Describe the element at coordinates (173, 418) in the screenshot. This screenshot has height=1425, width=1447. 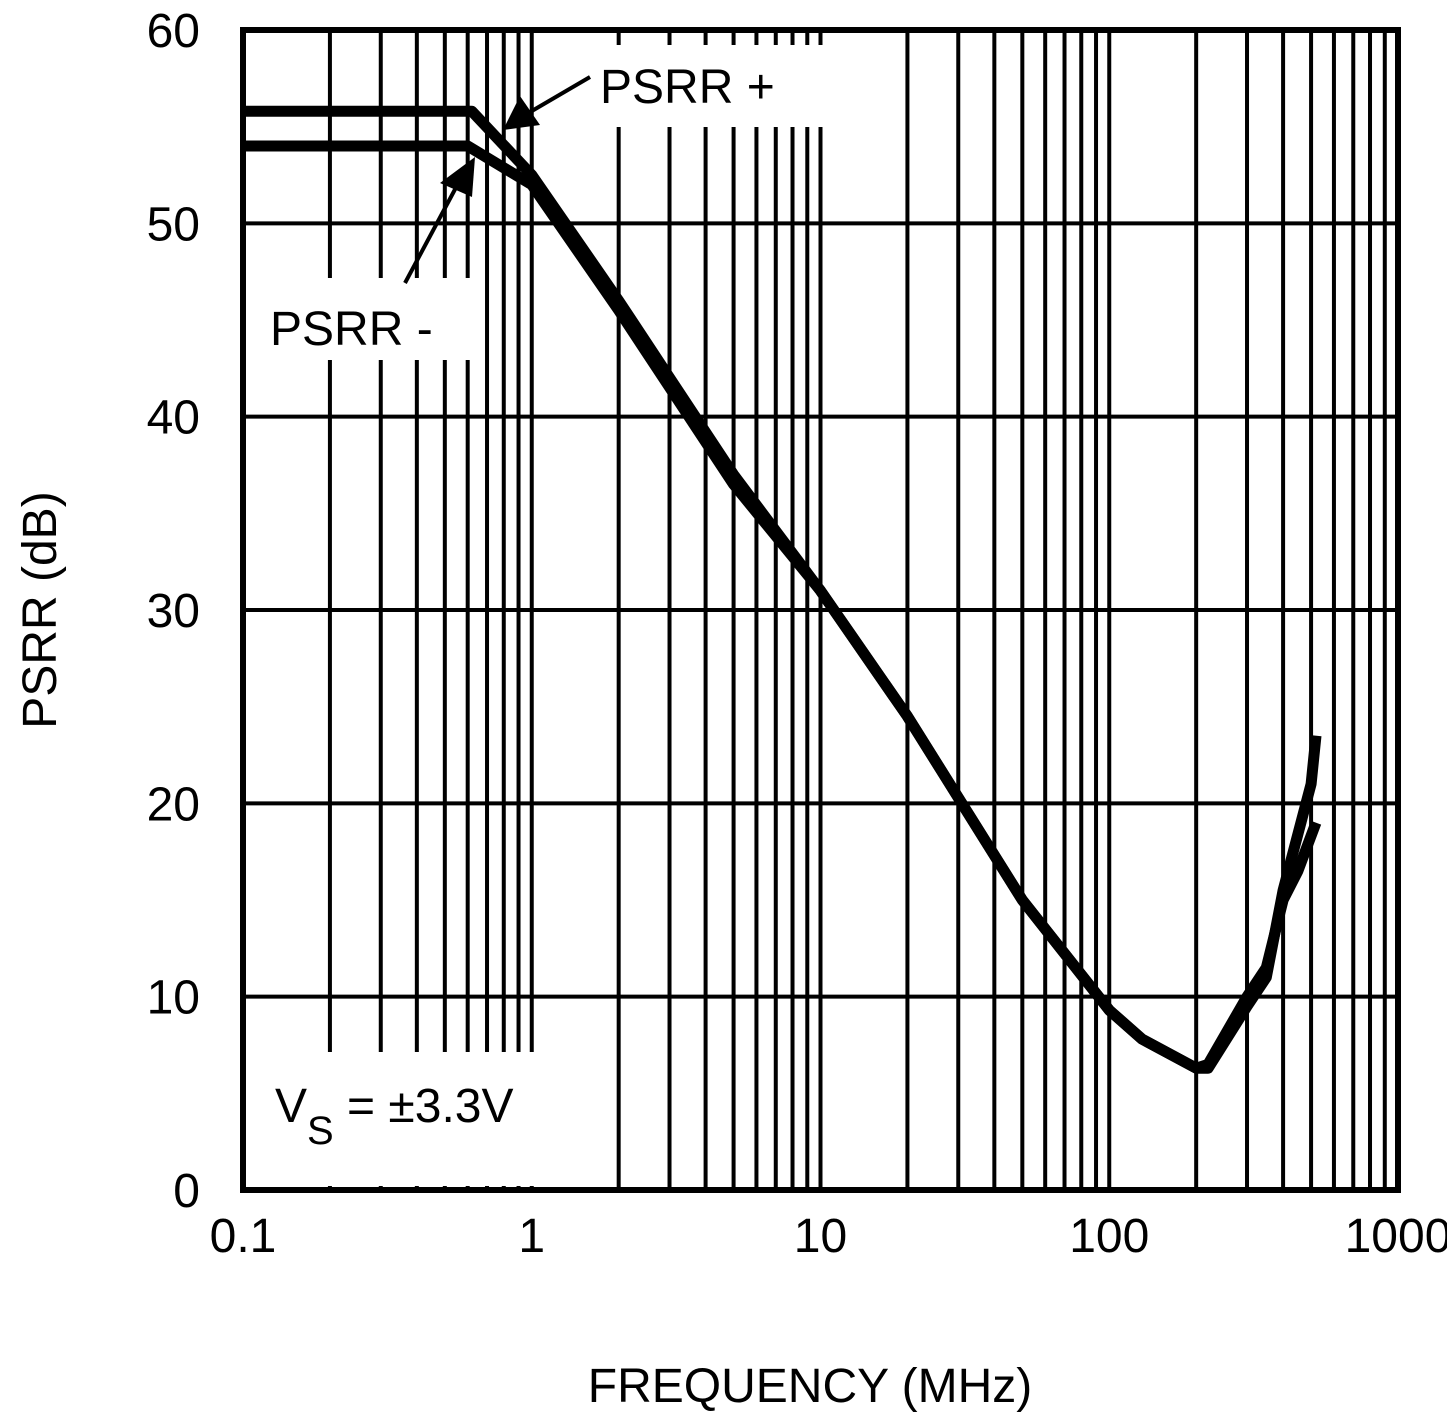
I see `y-tick-label: 40` at that location.